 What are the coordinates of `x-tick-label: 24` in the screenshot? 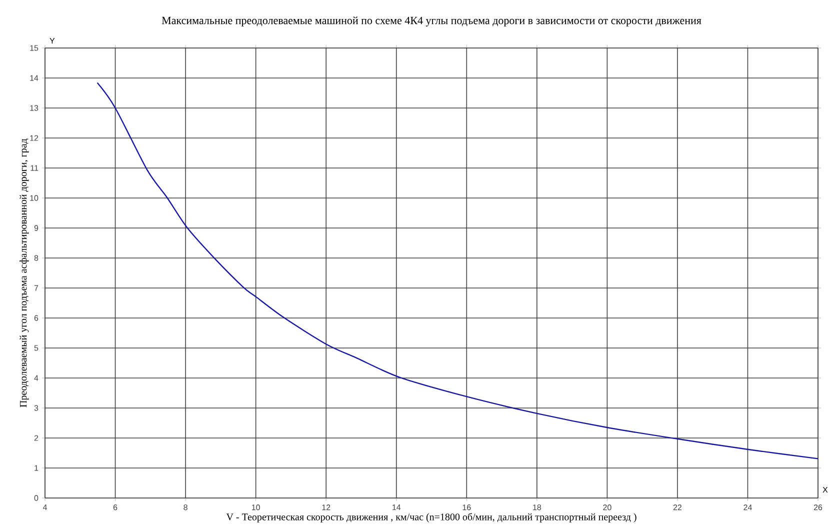 It's located at (748, 507).